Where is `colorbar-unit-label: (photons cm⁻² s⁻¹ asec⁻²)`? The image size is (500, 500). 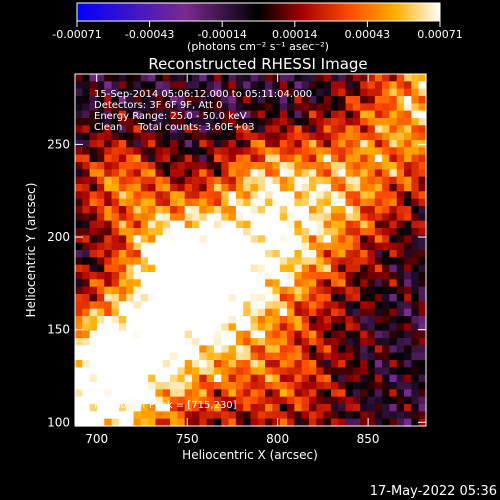
colorbar-unit-label: (photons cm⁻² s⁻¹ asec⁻²) is located at coordinates (258, 46).